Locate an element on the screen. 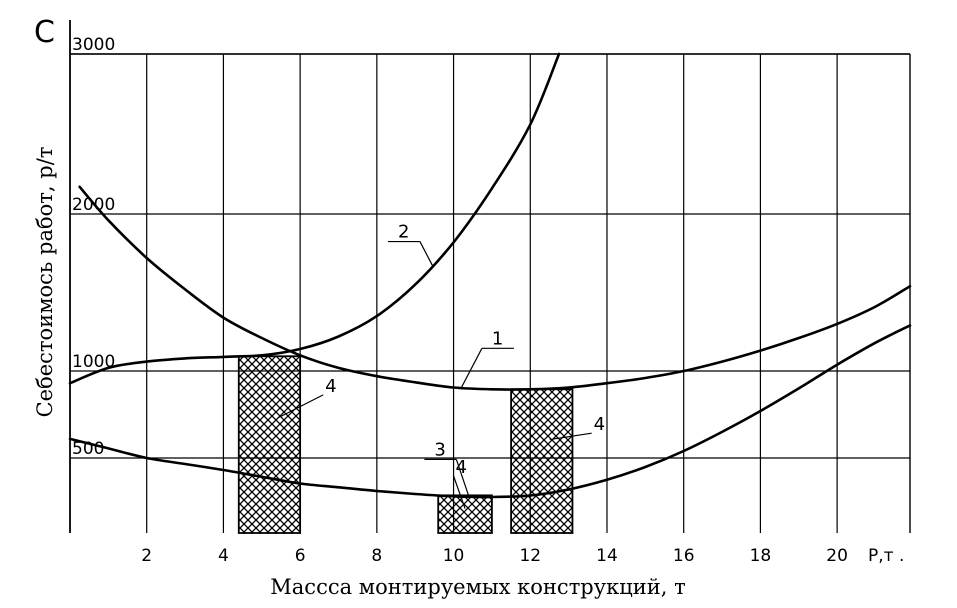  series-label-1: 1 is located at coordinates (497, 338).